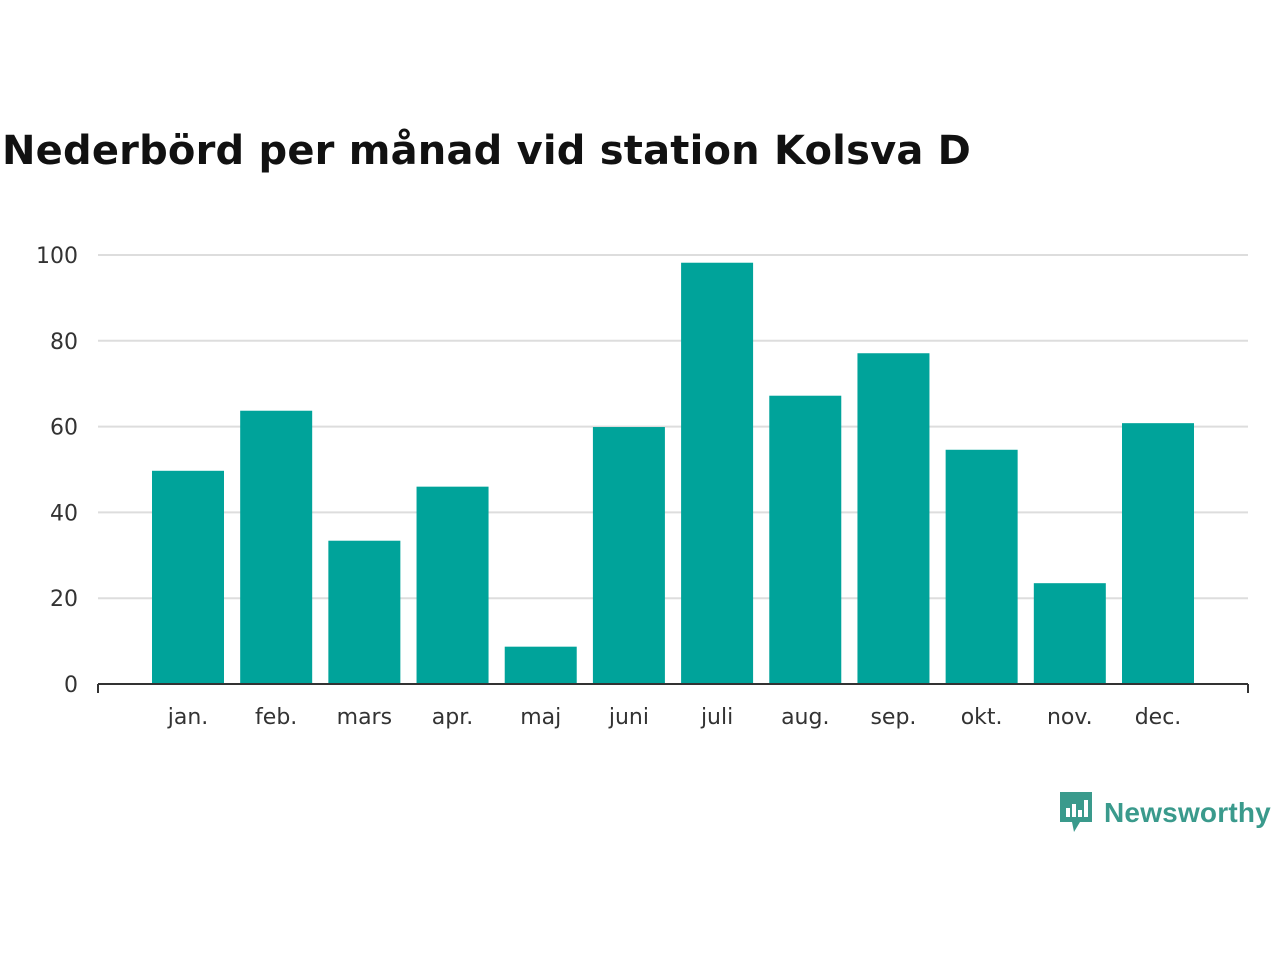  What do you see at coordinates (64, 599) in the screenshot?
I see `y-tick-label: 20` at bounding box center [64, 599].